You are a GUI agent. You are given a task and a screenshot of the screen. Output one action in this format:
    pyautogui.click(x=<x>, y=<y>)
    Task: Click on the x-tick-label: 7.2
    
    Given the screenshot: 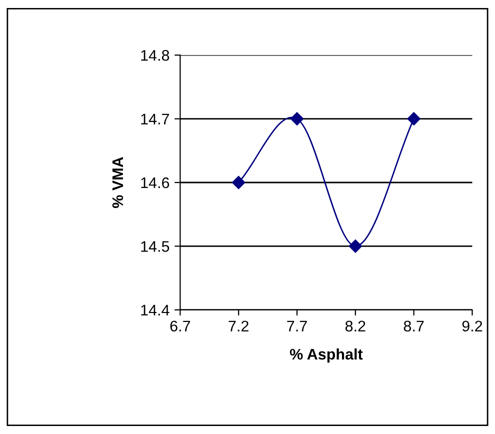 What is the action you would take?
    pyautogui.click(x=238, y=326)
    